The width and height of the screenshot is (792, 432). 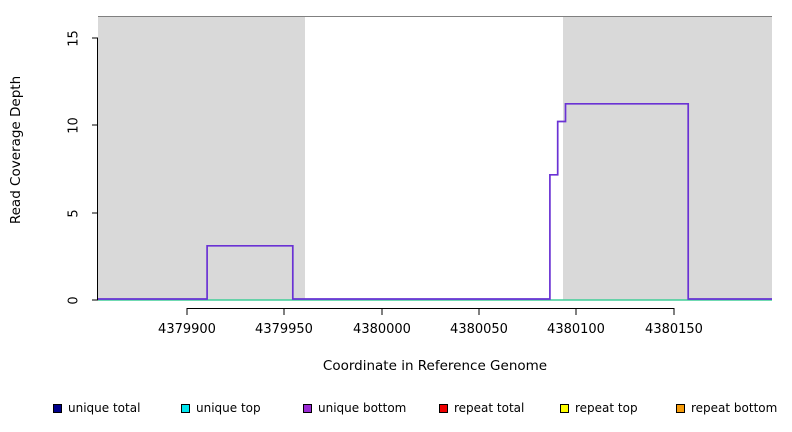 I want to click on legend-item-unique-bottom: unique bottom, so click(x=354, y=408).